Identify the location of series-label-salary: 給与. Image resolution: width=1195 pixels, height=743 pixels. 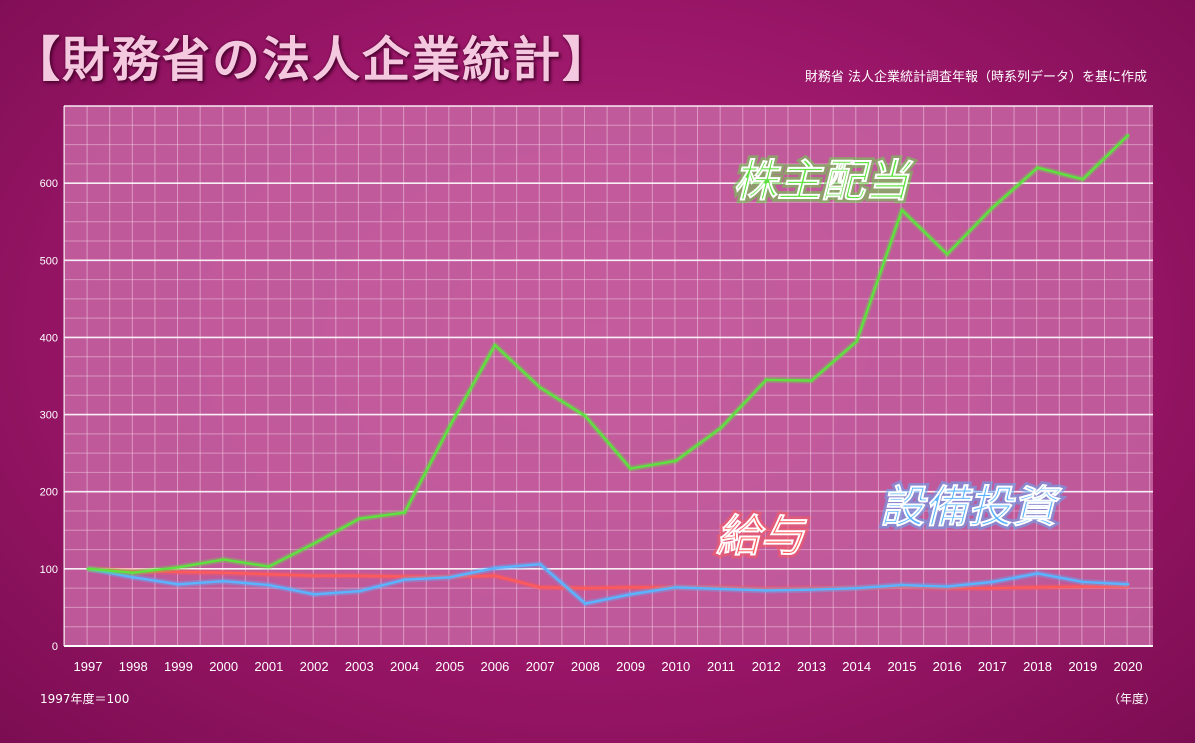
(762, 536).